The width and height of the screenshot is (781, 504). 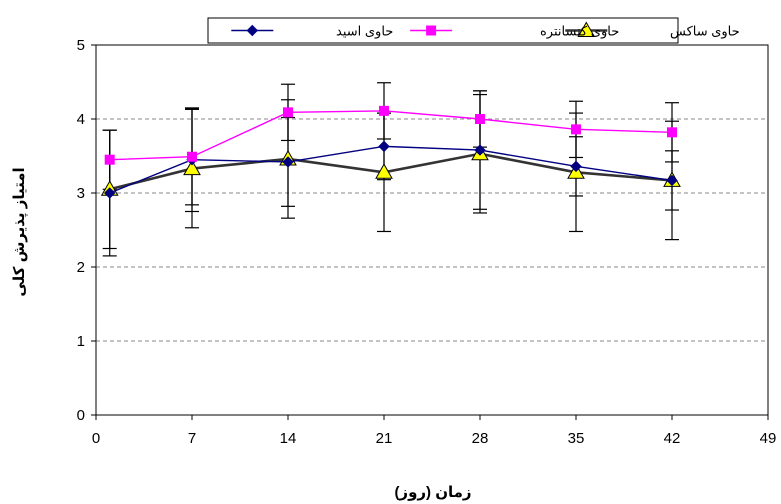 I want to click on x-tick-label: 0, so click(x=96, y=438).